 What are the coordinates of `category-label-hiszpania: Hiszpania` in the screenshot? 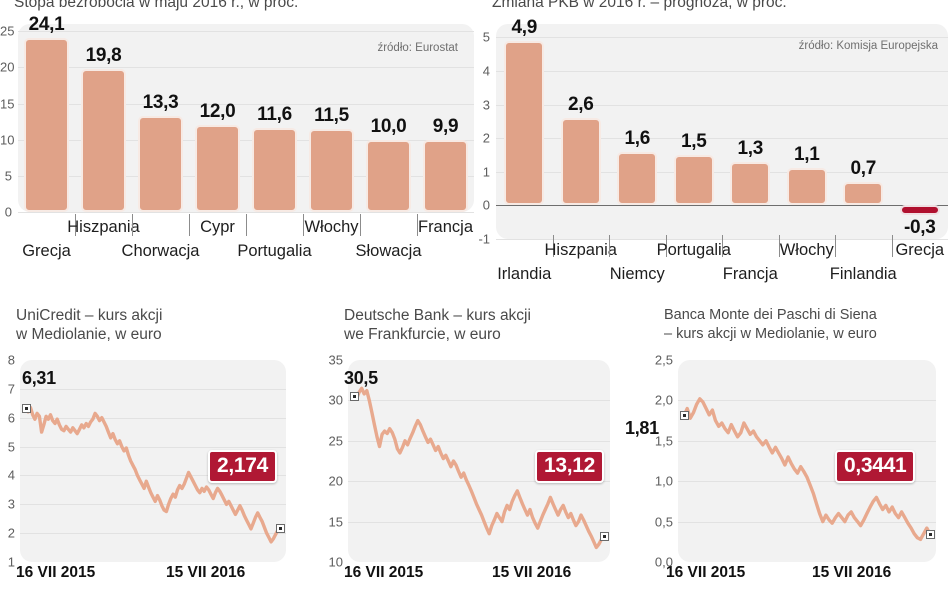 It's located at (103, 227).